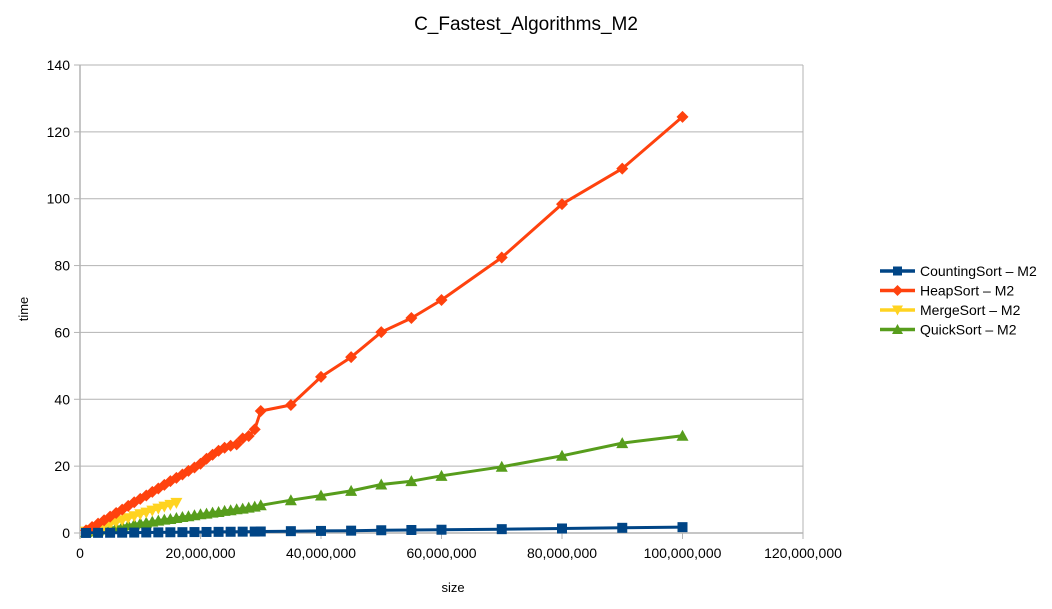  I want to click on y-tick-label: 100, so click(59, 199).